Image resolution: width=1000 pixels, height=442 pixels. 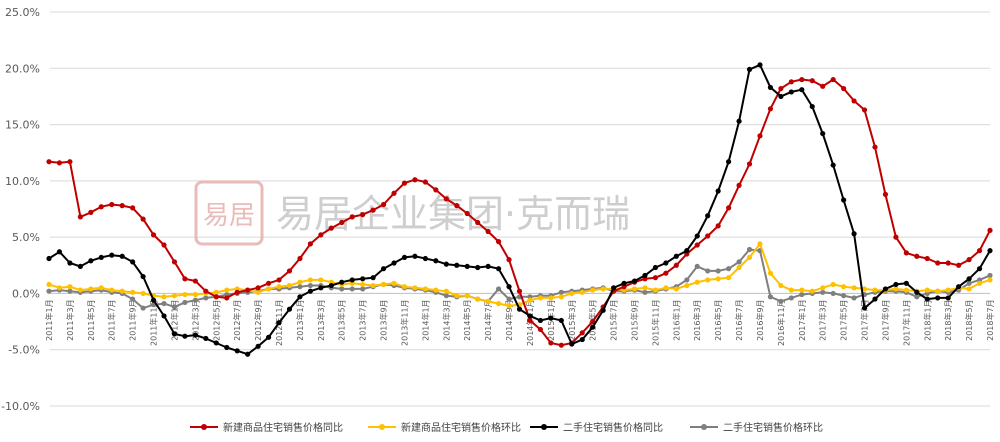 What do you see at coordinates (300, 319) in the screenshot?
I see `x-tick-label: 2013年1月` at bounding box center [300, 319].